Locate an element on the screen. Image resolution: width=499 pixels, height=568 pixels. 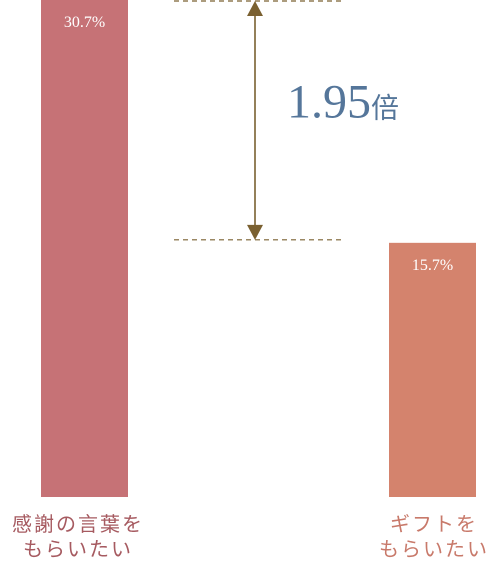
ratio-suffix: 倍 is located at coordinates (385, 107).